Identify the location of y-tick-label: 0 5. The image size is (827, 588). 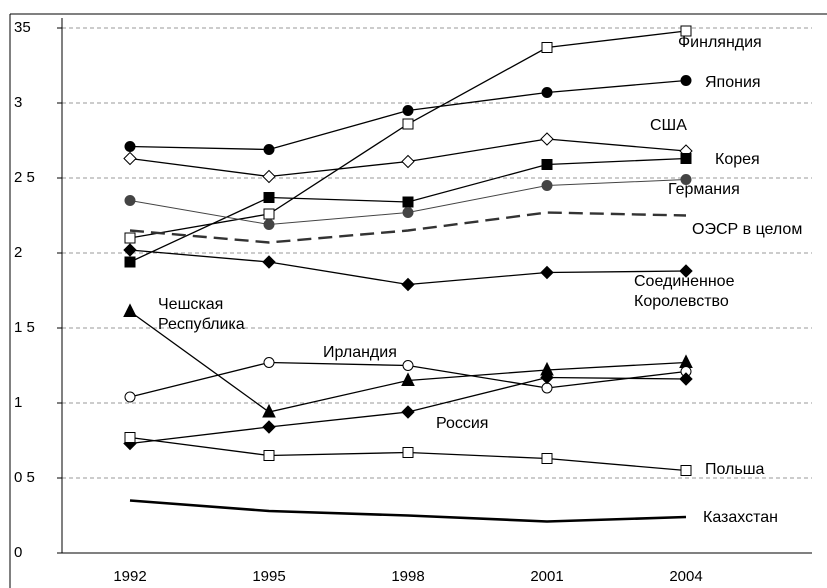
(24, 477).